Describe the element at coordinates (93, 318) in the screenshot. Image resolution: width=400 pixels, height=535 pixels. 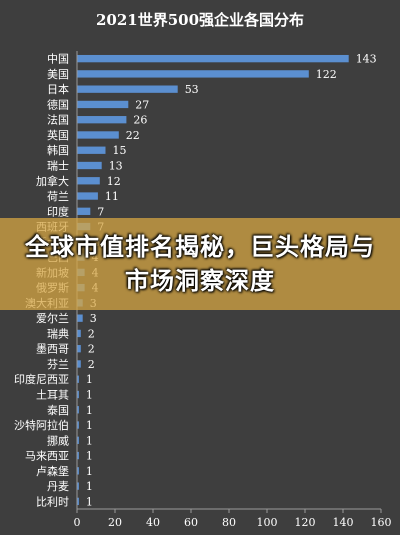
I see `data-label: 3` at that location.